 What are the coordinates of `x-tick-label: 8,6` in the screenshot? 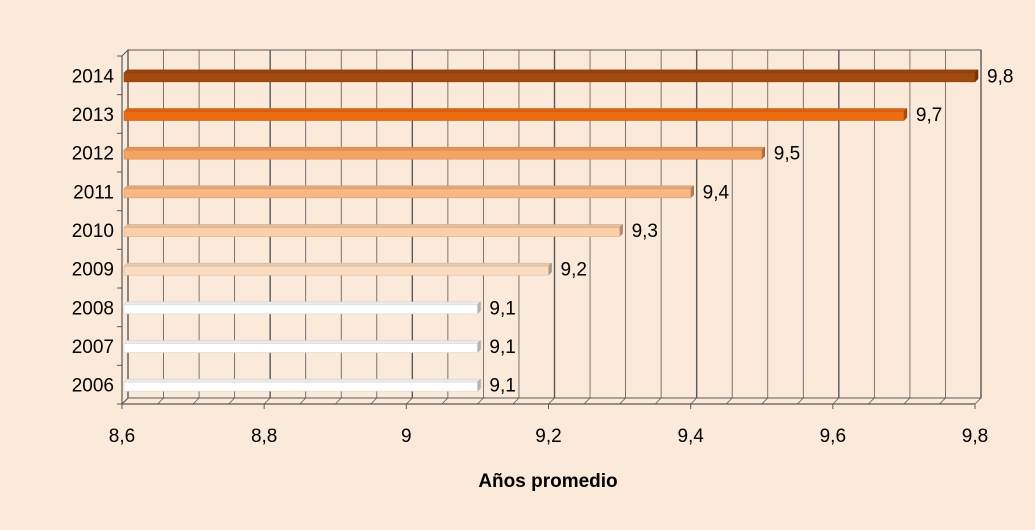 It's located at (122, 436).